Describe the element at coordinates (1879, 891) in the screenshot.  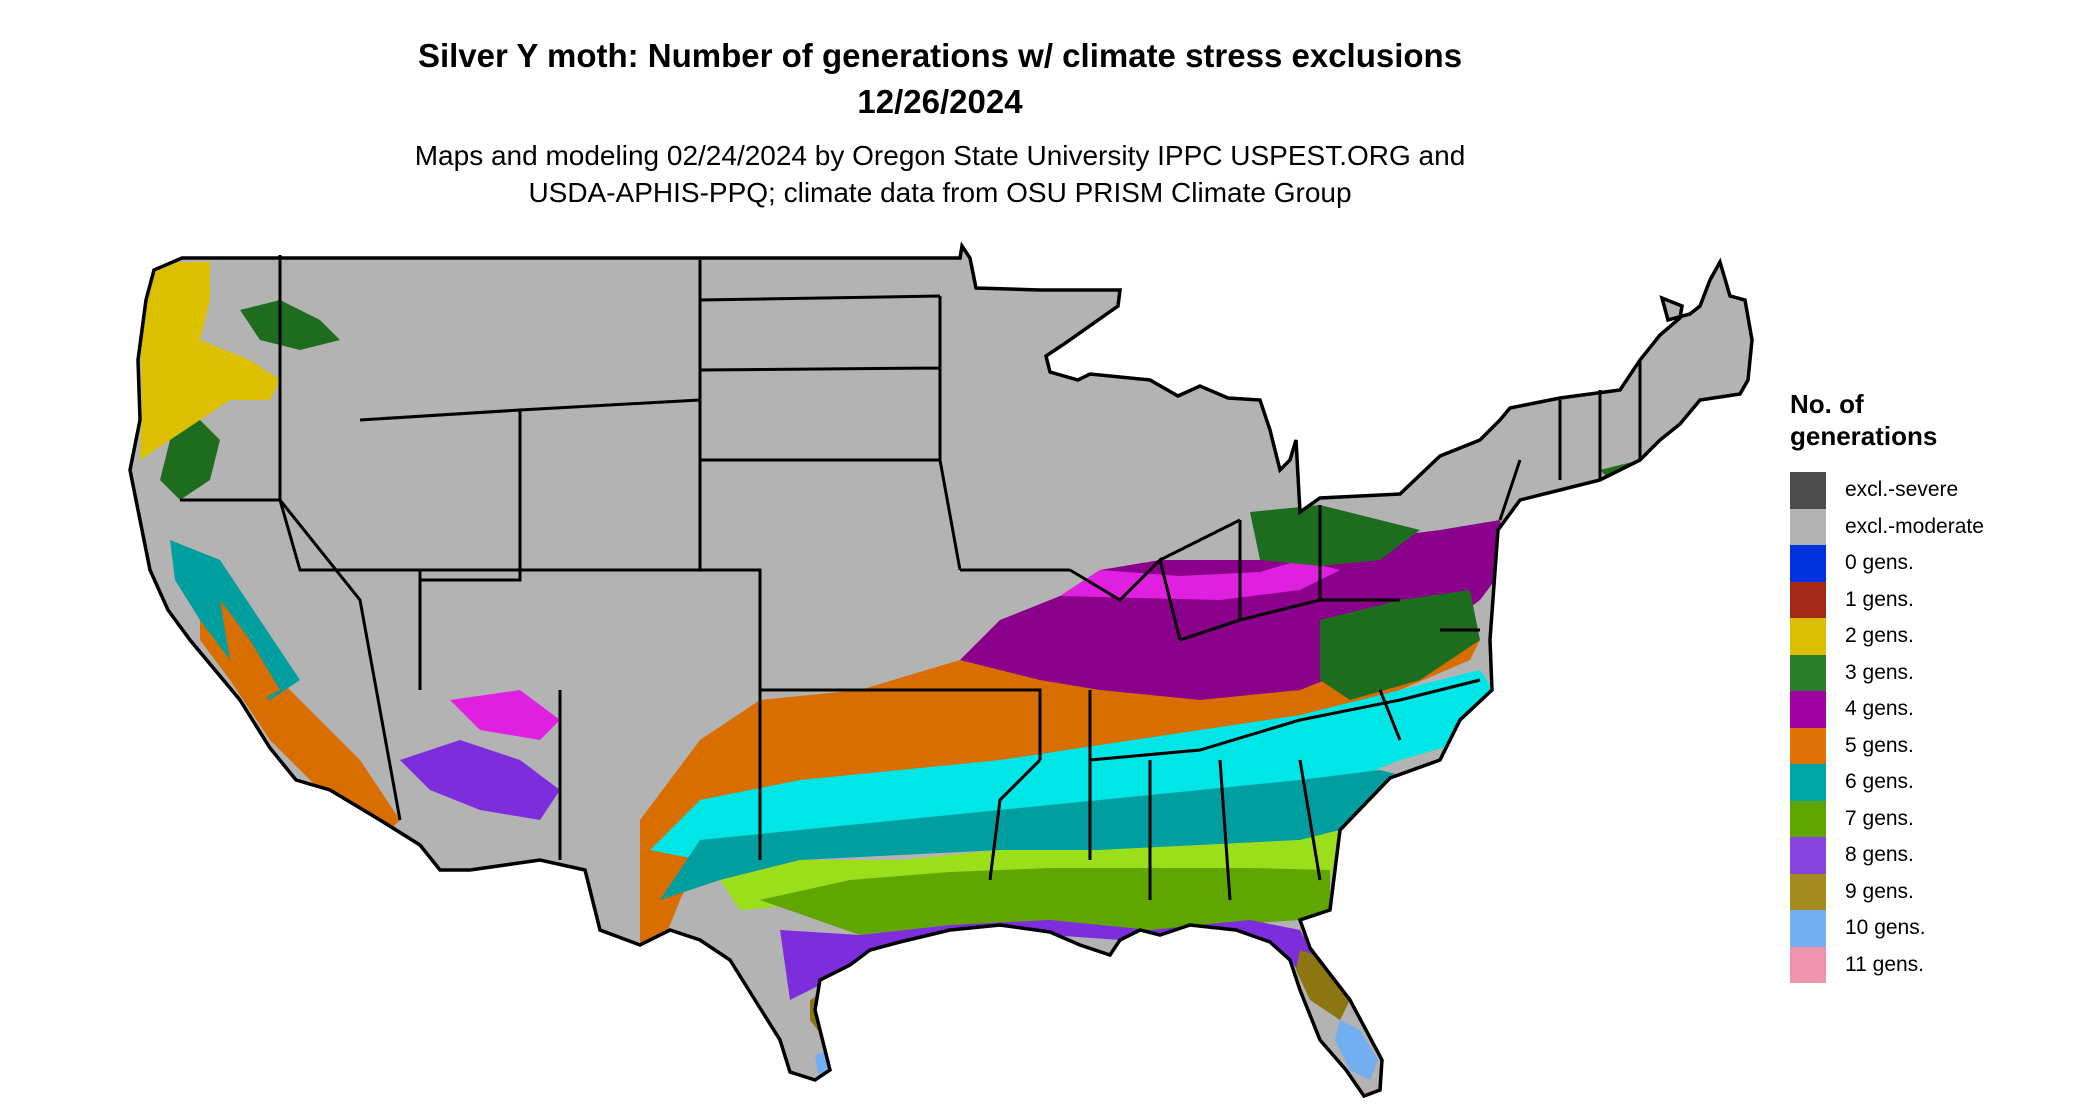
I see `legend-label: 9 gens.` at that location.